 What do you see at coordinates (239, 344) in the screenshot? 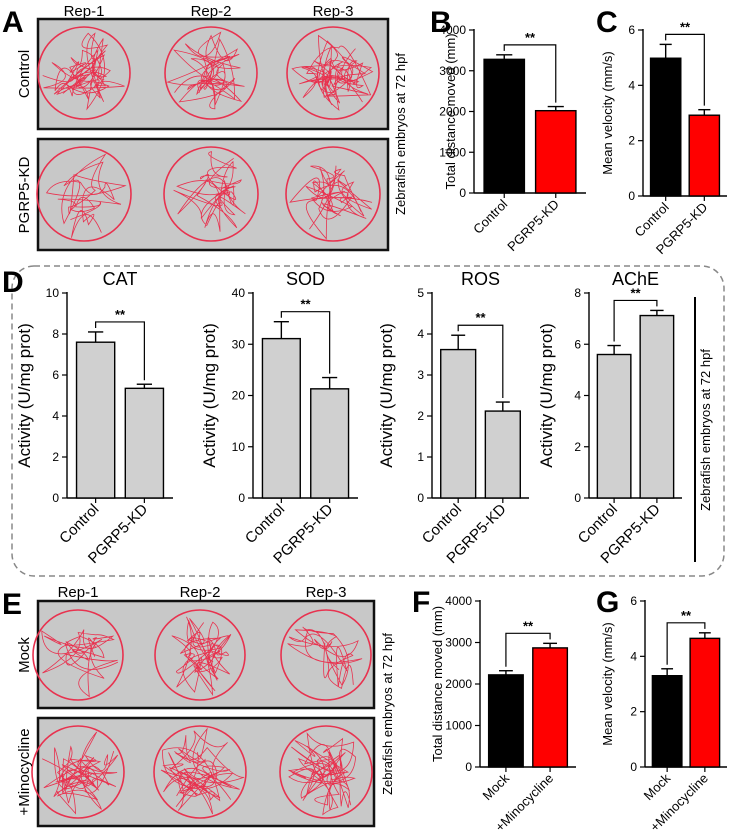
I see `y-tick-label: 30` at bounding box center [239, 344].